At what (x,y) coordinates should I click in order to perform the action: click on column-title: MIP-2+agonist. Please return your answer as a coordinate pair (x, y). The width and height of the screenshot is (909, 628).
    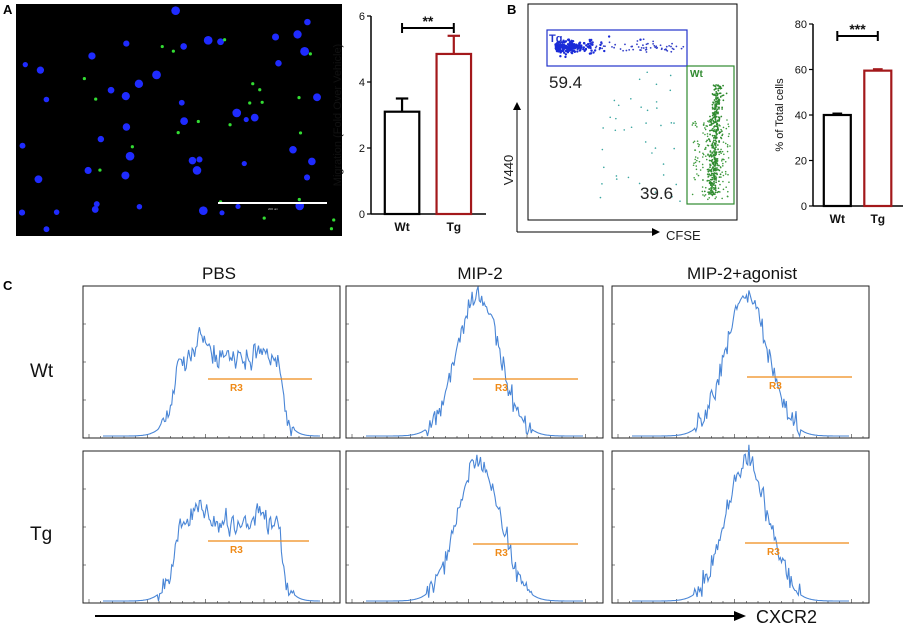
    Looking at the image, I should click on (742, 273).